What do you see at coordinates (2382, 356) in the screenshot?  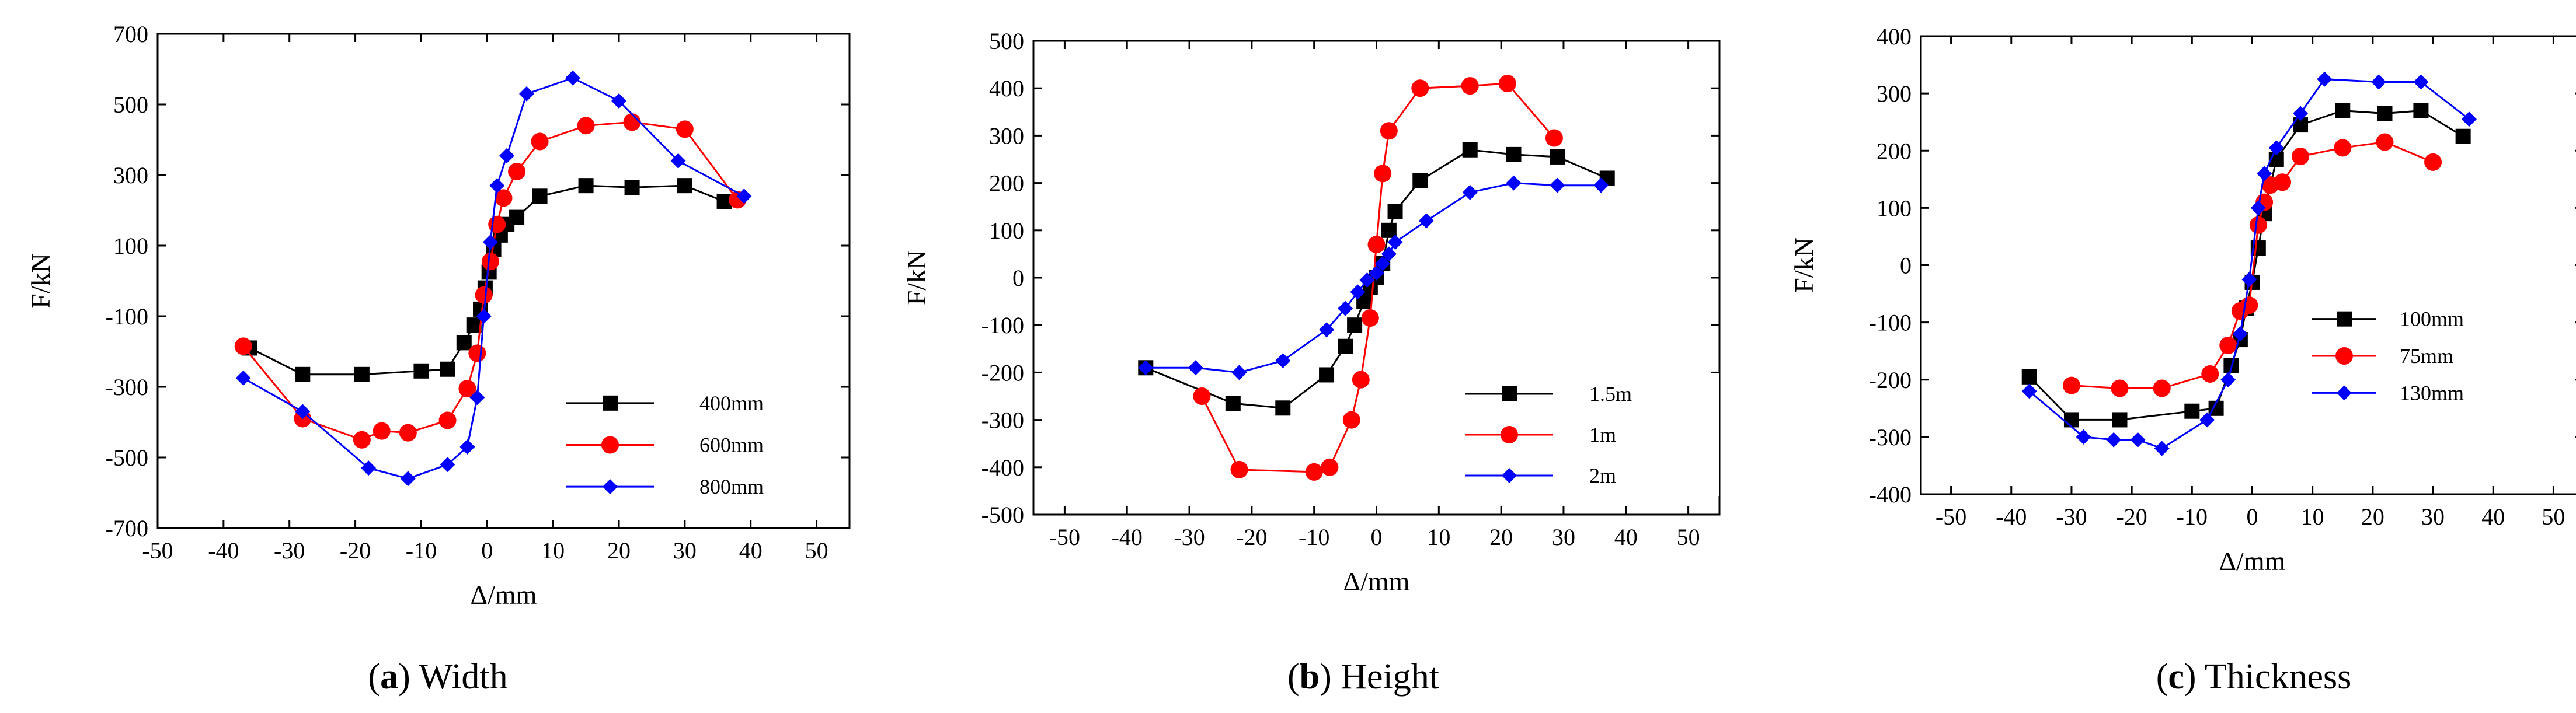 I see `legend-item: 75mm` at bounding box center [2382, 356].